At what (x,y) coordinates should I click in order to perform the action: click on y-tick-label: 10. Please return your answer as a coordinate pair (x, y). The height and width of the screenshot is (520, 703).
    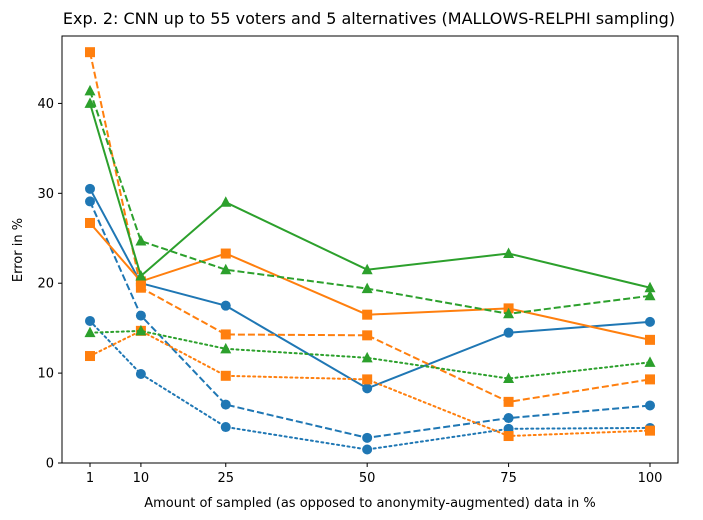
    Looking at the image, I should click on (45, 374).